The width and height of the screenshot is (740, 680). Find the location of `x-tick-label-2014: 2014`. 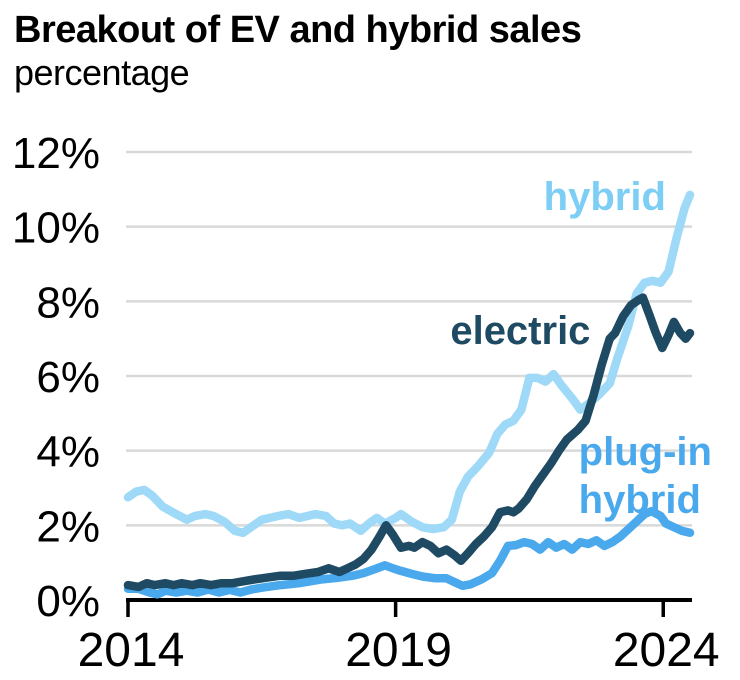

x-tick-label-2014: 2014 is located at coordinates (131, 650).